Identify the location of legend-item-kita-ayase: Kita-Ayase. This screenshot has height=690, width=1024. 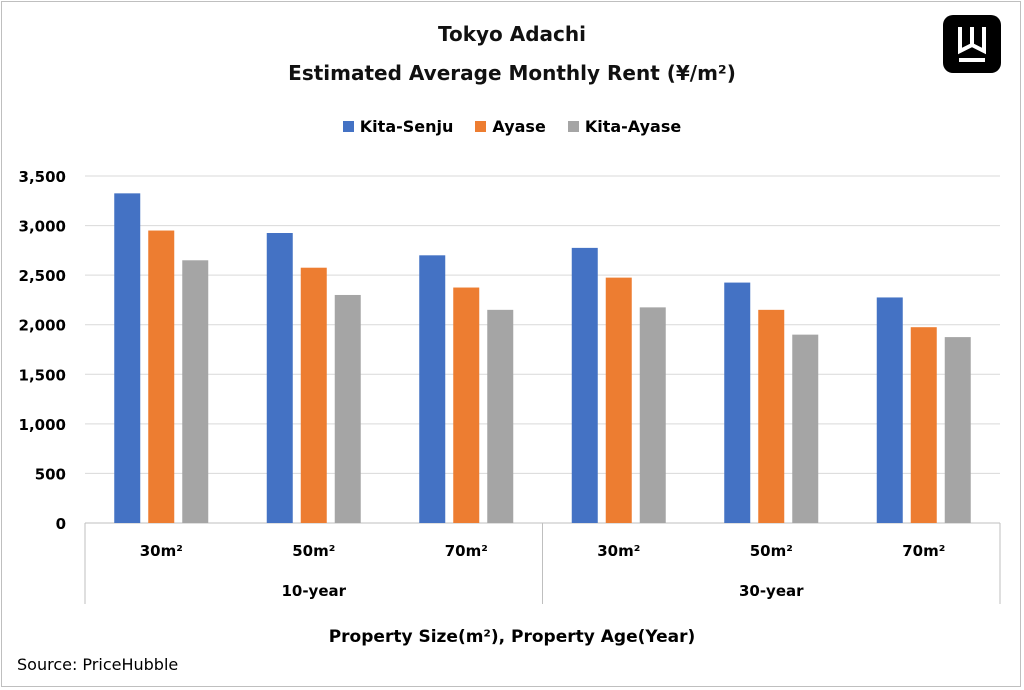
(624, 126).